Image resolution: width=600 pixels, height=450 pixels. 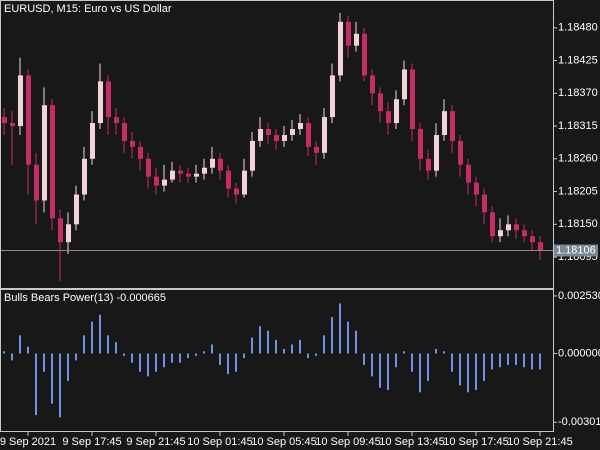 What do you see at coordinates (475, 442) in the screenshot?
I see `x-tick-label: 10 Sep 17:45` at bounding box center [475, 442].